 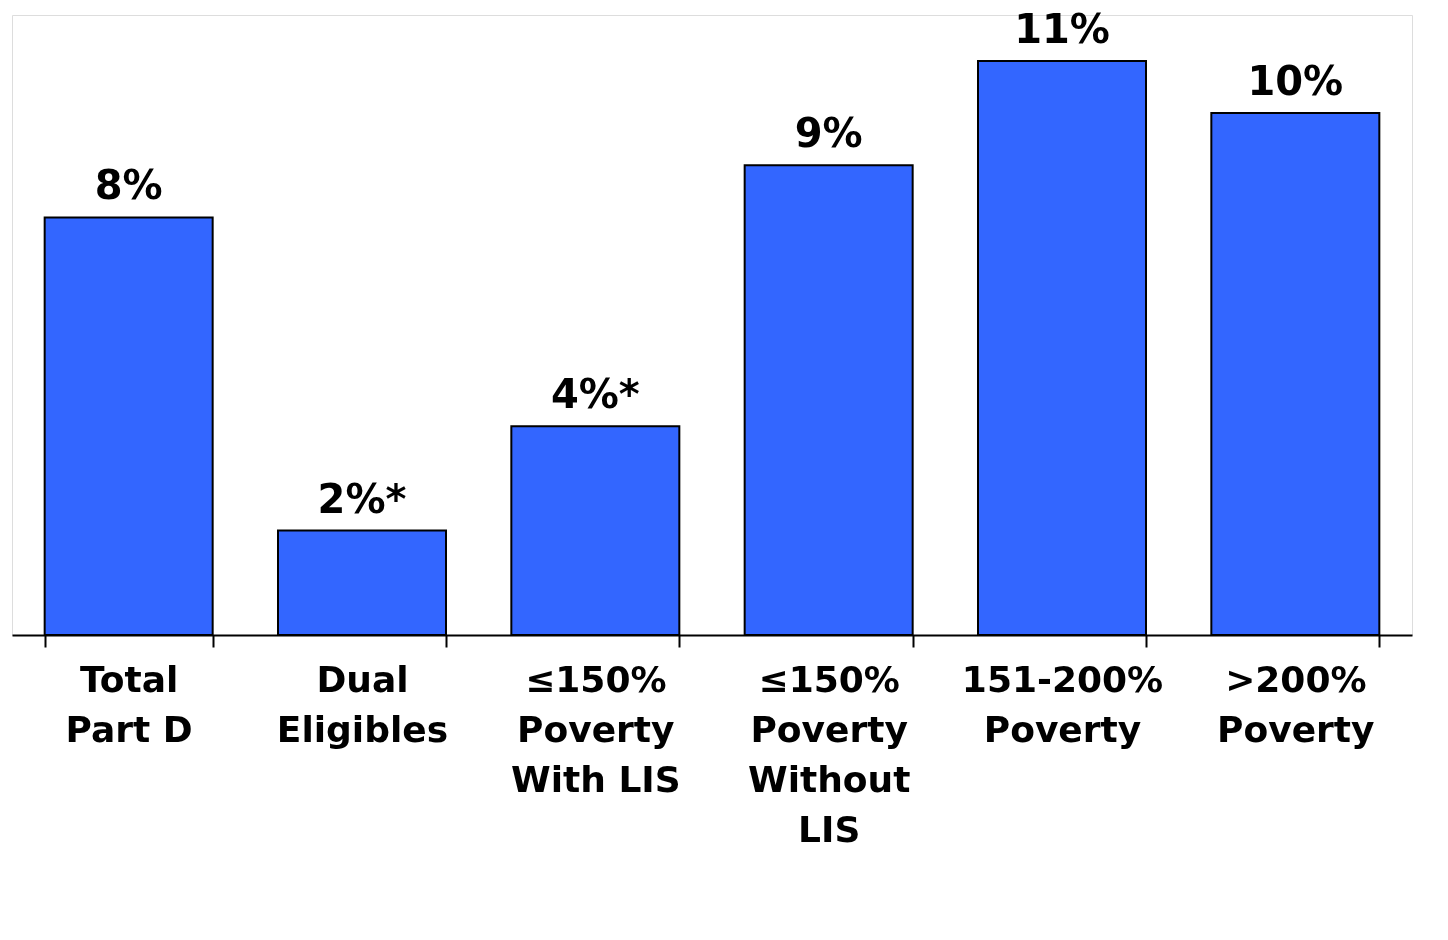 I want to click on x-tick-label: >200% Poverty, so click(x=1296, y=704).